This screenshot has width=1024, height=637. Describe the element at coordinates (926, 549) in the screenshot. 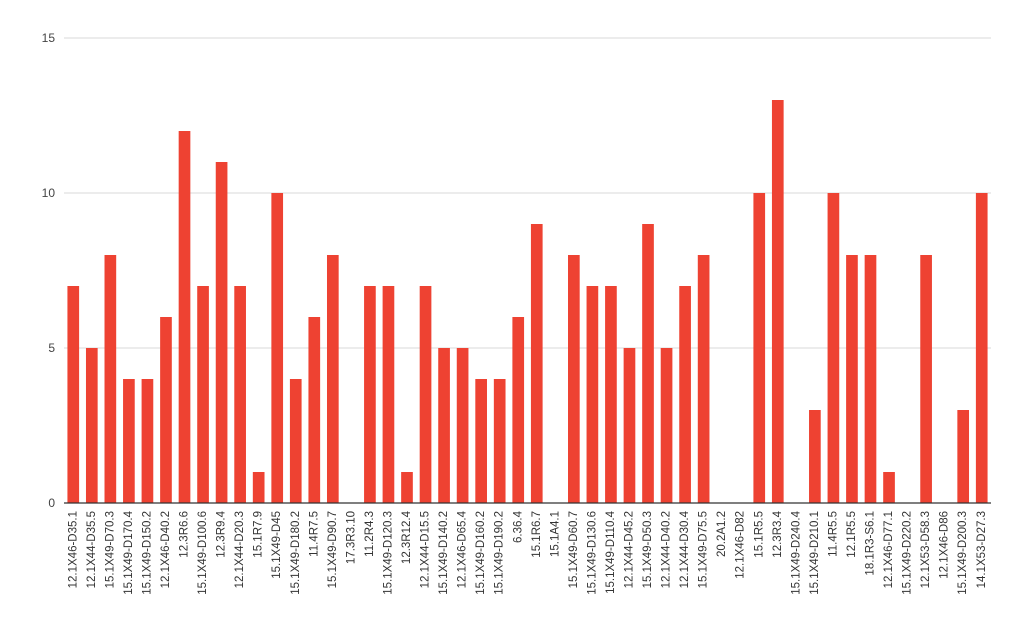

I see `x-tick-label: 12.1X53-D58.3` at that location.